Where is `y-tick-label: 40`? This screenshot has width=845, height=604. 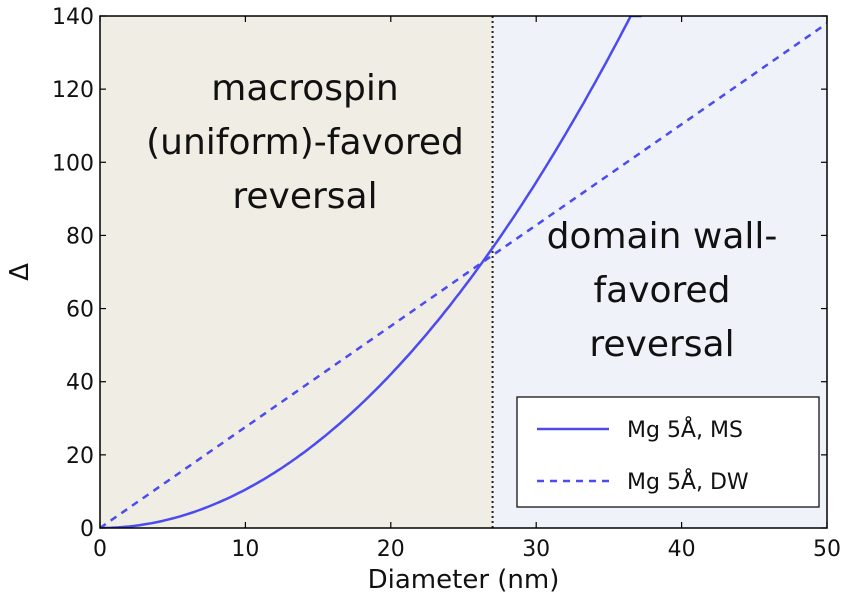
y-tick-label: 40 is located at coordinates (80, 383).